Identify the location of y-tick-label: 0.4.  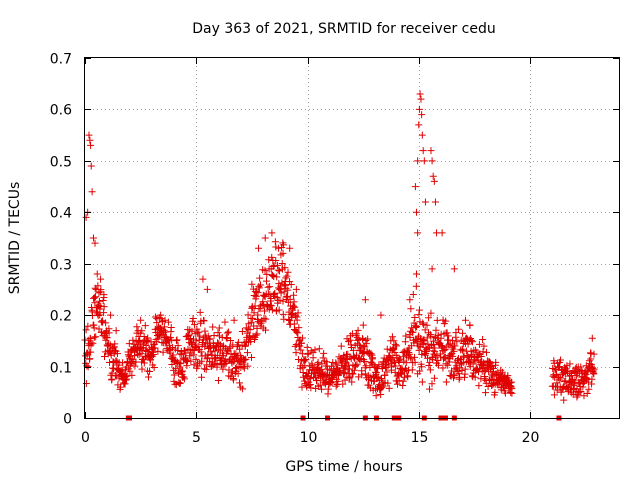
(61, 214).